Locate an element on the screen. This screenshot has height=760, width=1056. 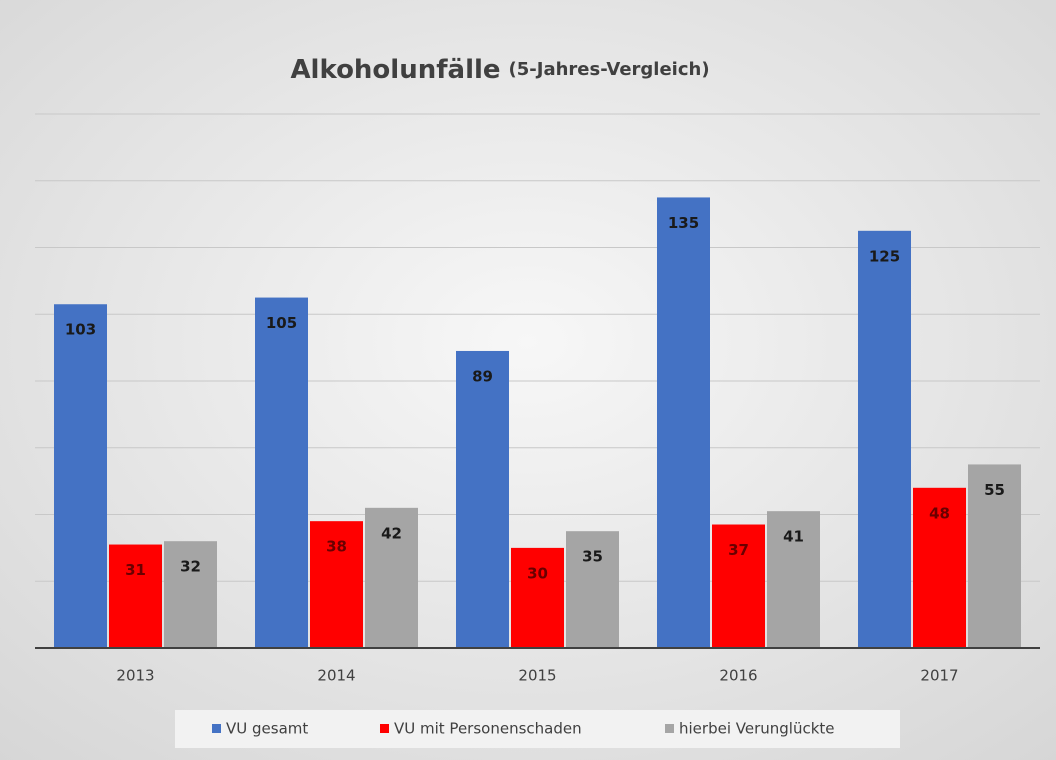
data-label: 48 is located at coordinates (939, 513).